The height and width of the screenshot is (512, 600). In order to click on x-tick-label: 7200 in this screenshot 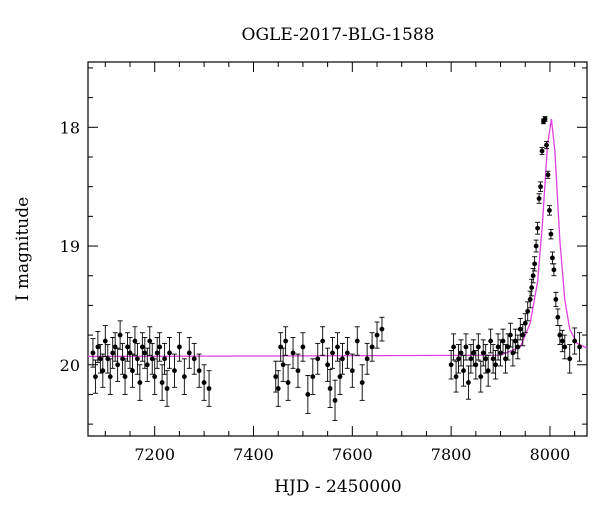, I will do `click(154, 454)`.